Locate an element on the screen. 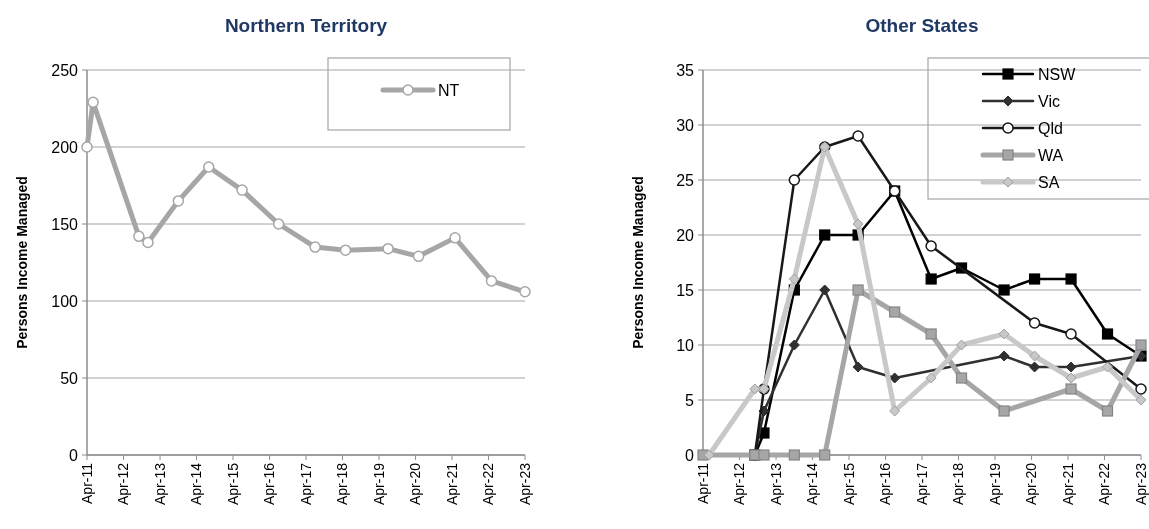 Image resolution: width=1149 pixels, height=529 pixels. y-tick-label: 200 is located at coordinates (65, 147).